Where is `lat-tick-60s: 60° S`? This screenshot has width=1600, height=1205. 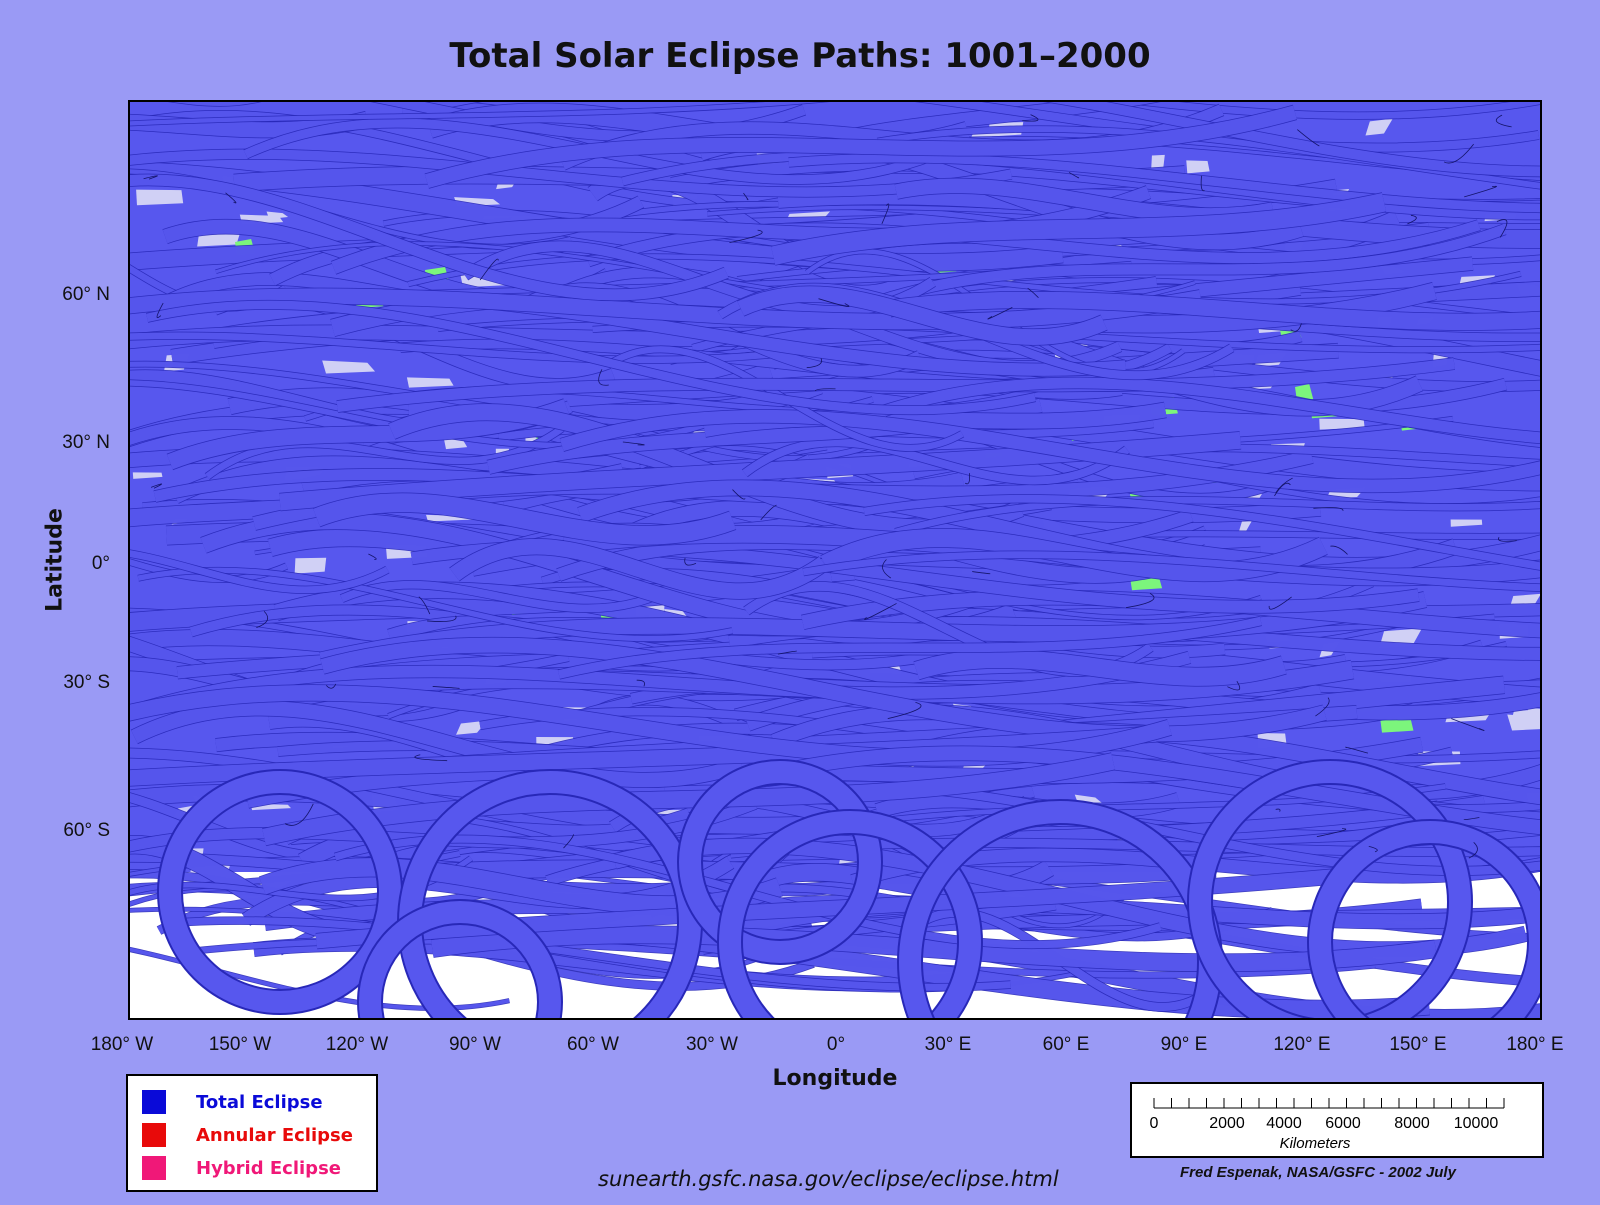 lat-tick-60s: 60° S is located at coordinates (86, 830).